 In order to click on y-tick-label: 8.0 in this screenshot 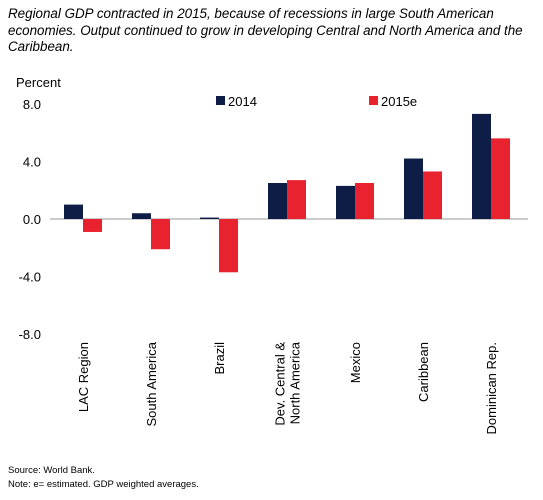, I will do `click(32, 104)`.